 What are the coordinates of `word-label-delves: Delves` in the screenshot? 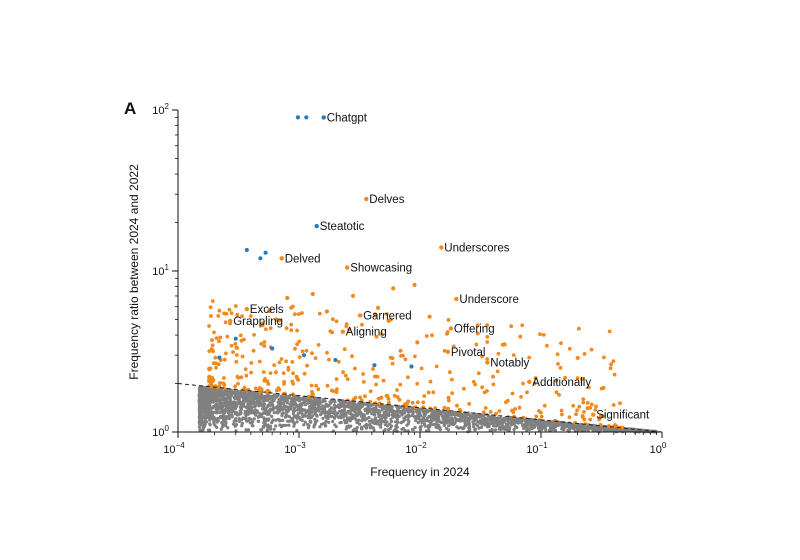 It's located at (386, 200).